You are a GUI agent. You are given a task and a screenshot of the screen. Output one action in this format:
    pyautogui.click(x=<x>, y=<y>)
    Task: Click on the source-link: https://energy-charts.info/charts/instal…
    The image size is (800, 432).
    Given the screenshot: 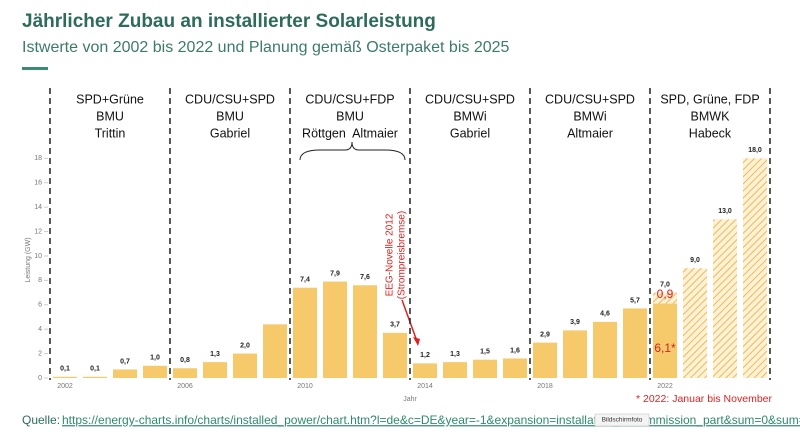 What is the action you would take?
    pyautogui.click(x=431, y=420)
    